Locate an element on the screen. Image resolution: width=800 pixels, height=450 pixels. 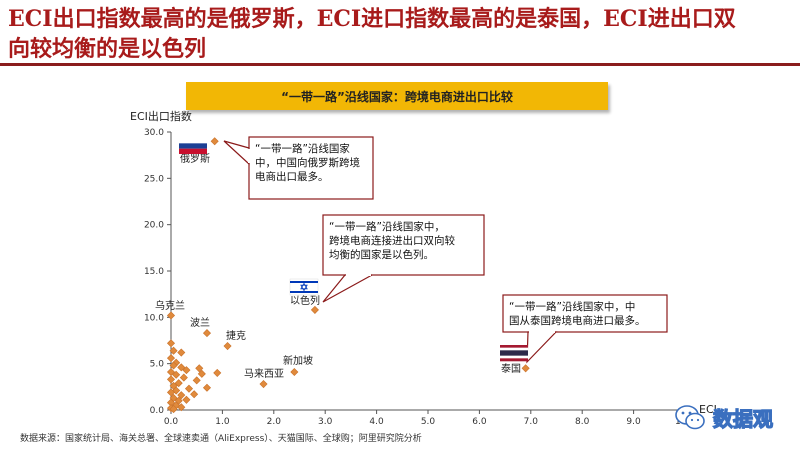
x-tick-label: 1.0 is located at coordinates (222, 422).